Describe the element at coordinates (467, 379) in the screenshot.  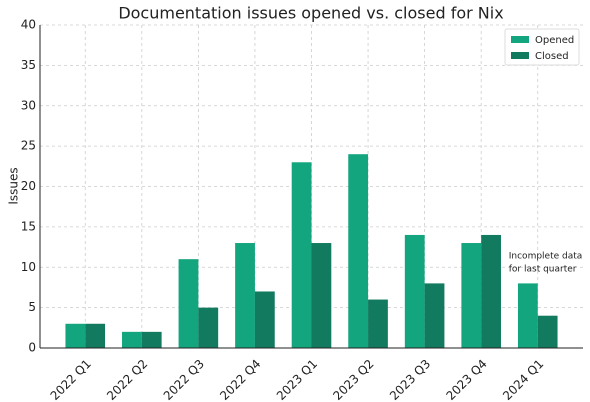
I see `x-tick-label: 2023 Q4` at that location.